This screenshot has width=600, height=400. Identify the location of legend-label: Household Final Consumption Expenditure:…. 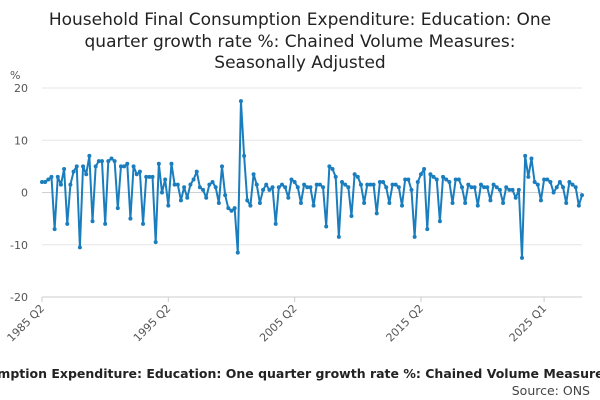
(300, 373).